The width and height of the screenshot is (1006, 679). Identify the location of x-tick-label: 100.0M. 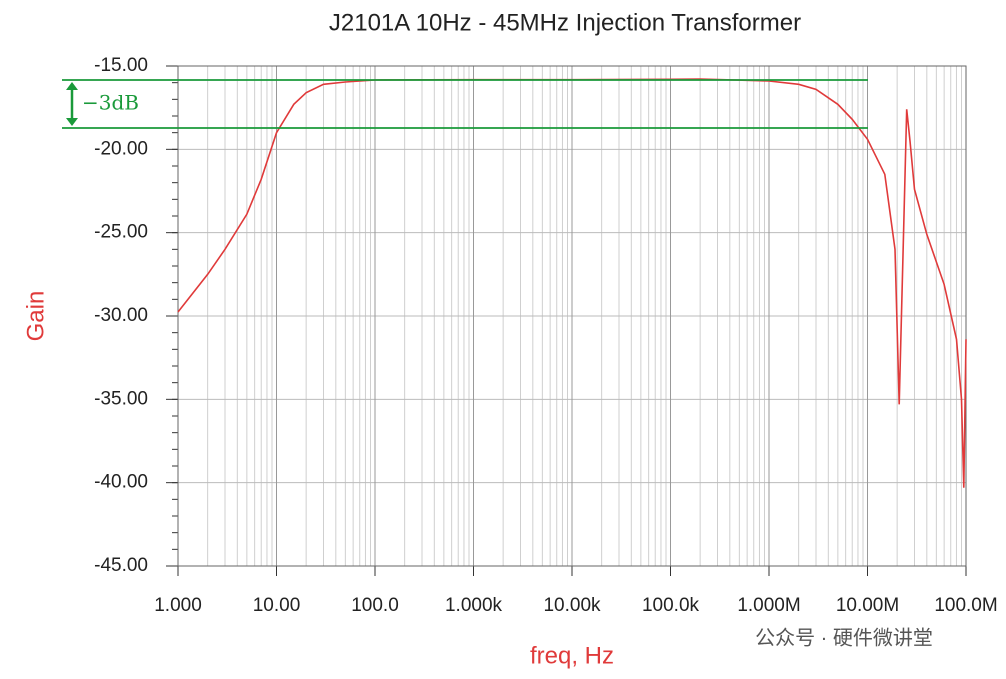
(965, 605).